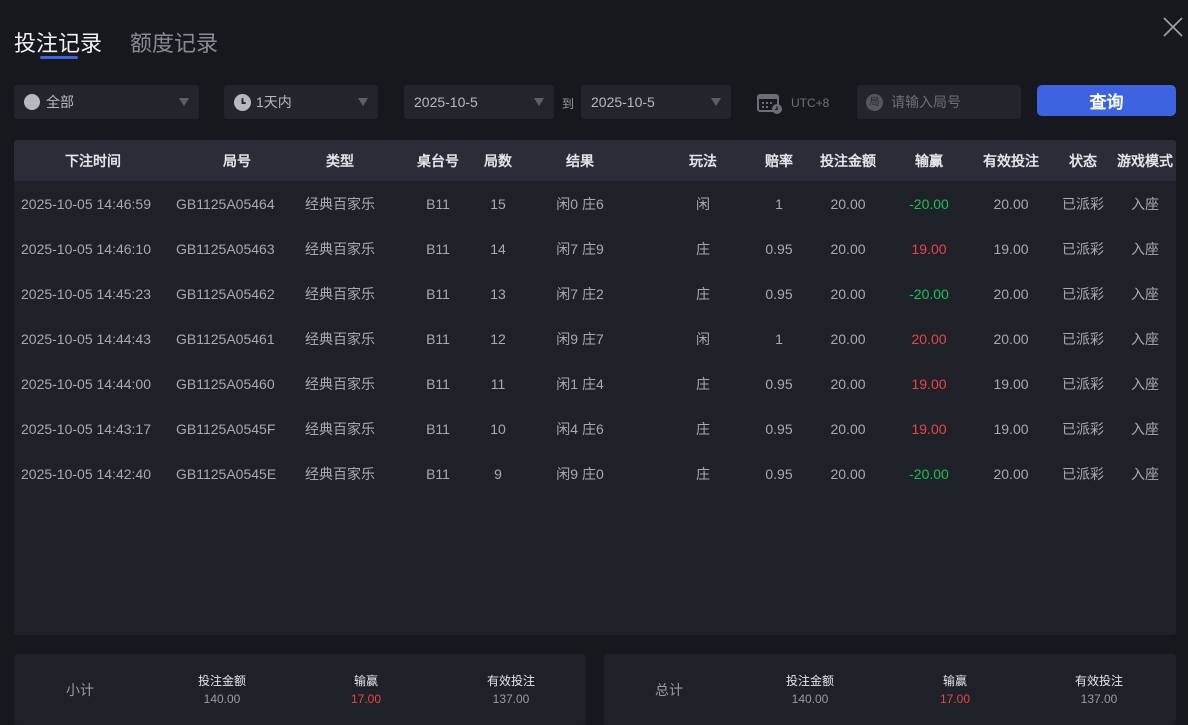 The image size is (1188, 725). I want to click on calendar-clock-icon, so click(770, 104).